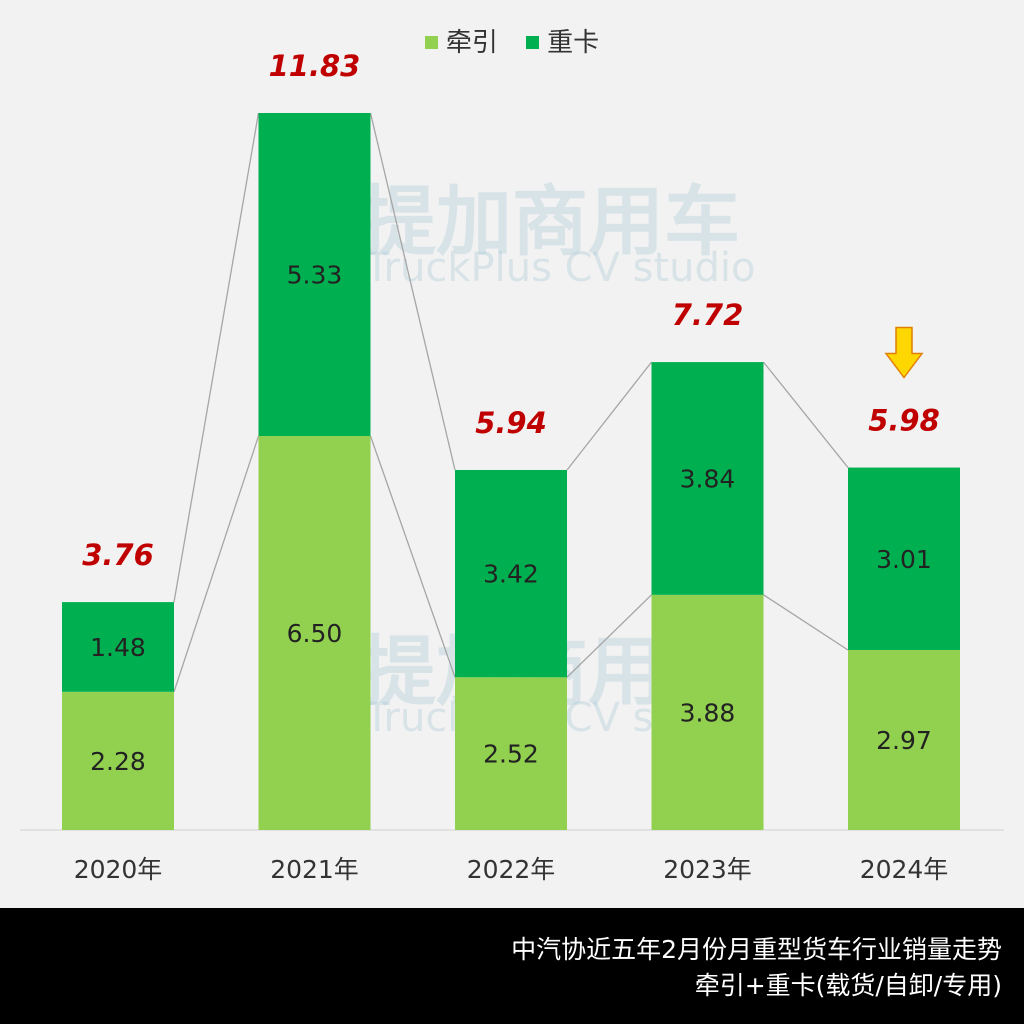 The width and height of the screenshot is (1024, 1024). Describe the element at coordinates (512, 40) in the screenshot. I see `legend: 牵引 重卡` at that location.